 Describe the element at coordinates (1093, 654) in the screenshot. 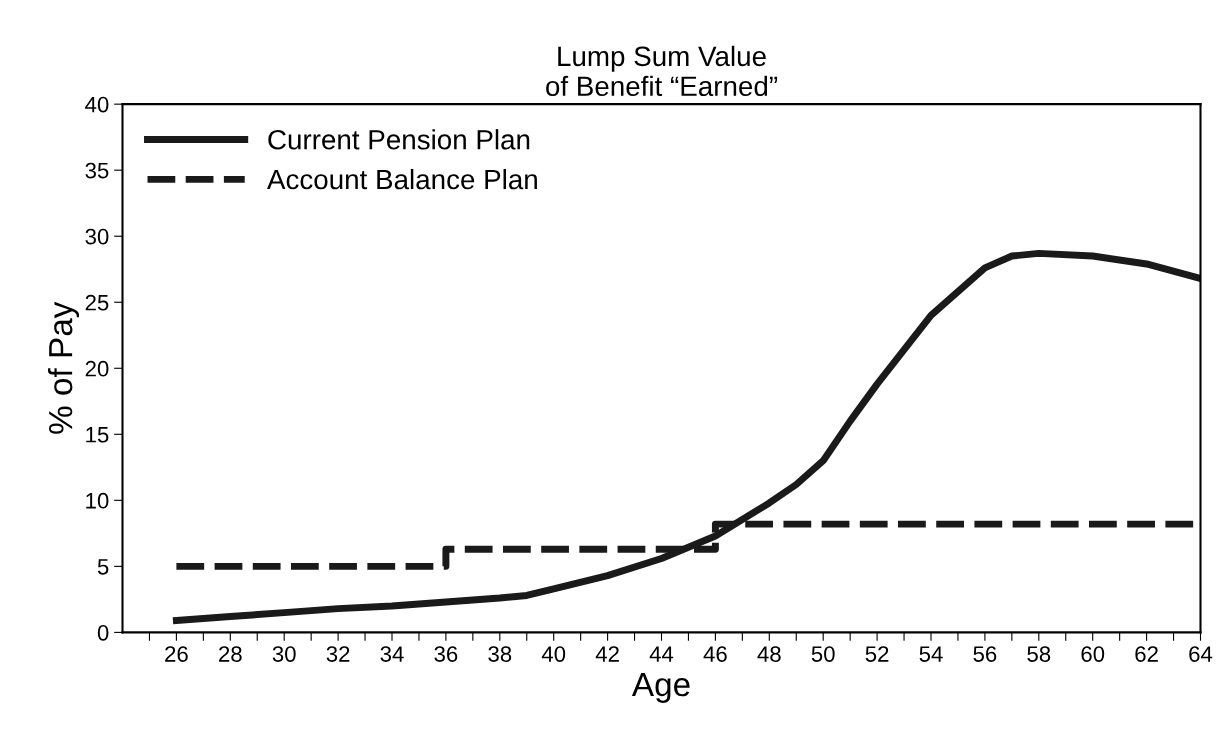

I see `x-tick-label: 60` at that location.